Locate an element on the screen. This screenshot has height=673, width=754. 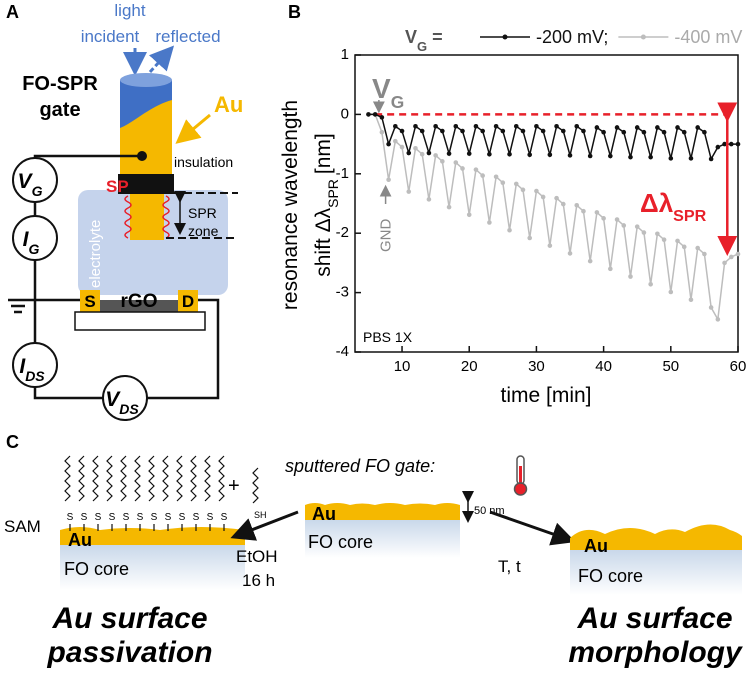
au-arrow is located at coordinates (193, 128).